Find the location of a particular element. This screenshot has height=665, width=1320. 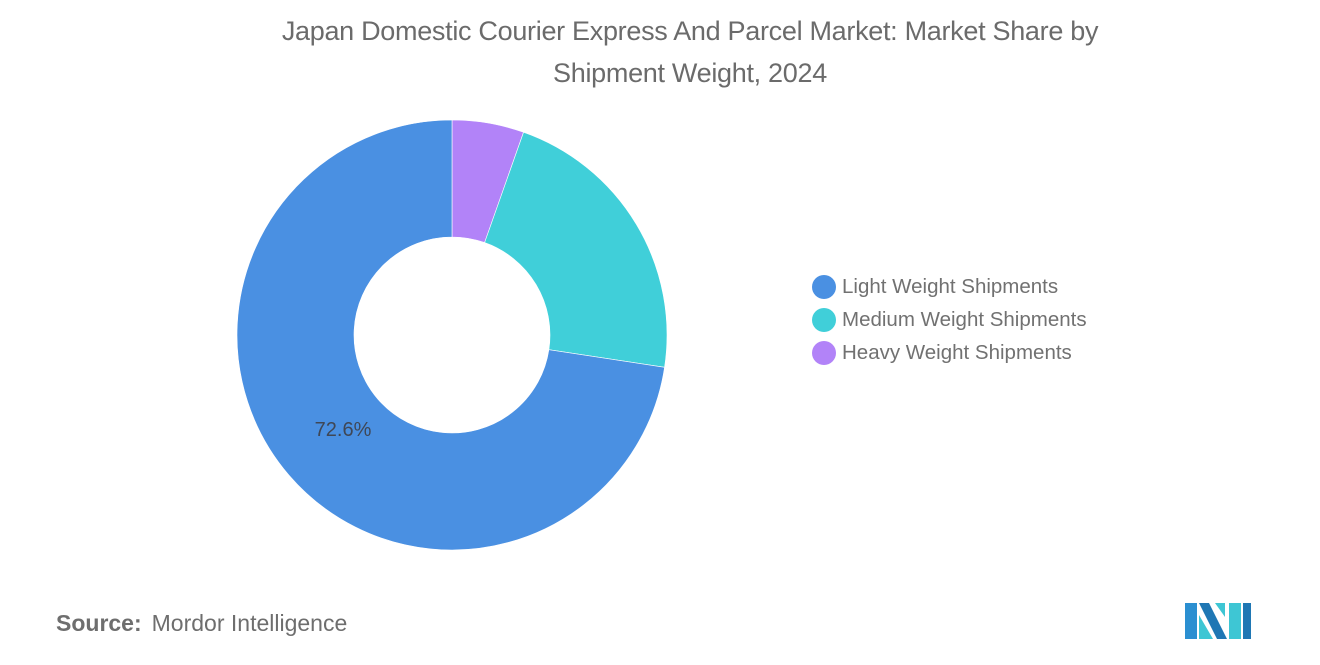

legend-item-heavy-weight: Heavy Weight Shipments is located at coordinates (949, 352).